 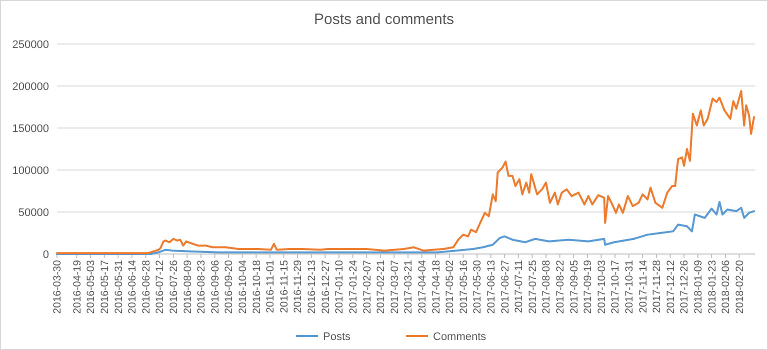 I want to click on x-tick-label: 2017-01-10, so click(x=340, y=287).